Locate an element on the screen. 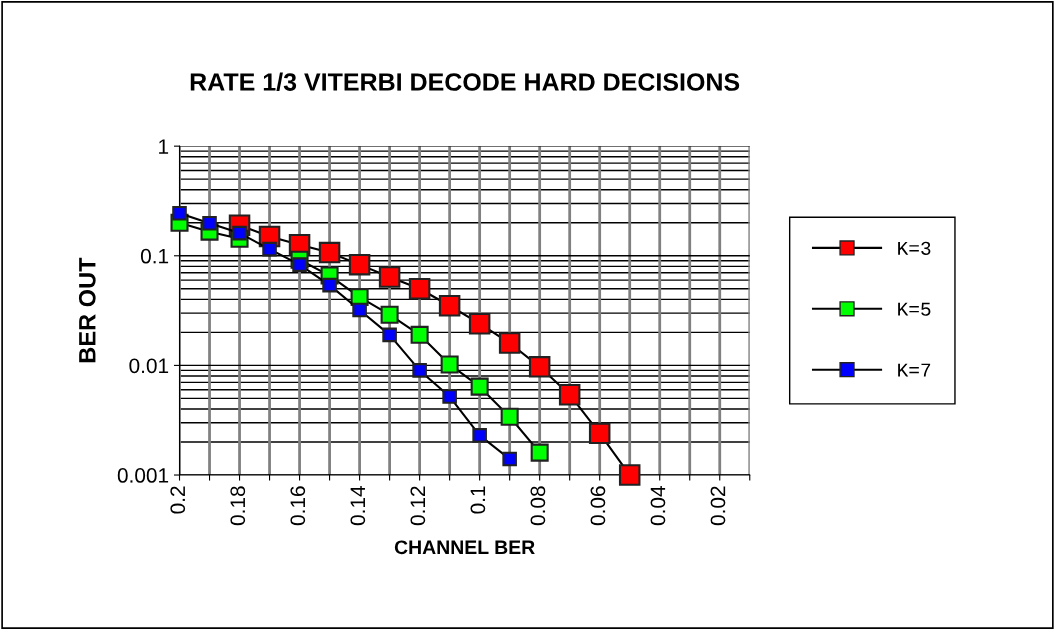 This screenshot has width=1056, height=630. x-tick-label: 0.16 is located at coordinates (298, 506).